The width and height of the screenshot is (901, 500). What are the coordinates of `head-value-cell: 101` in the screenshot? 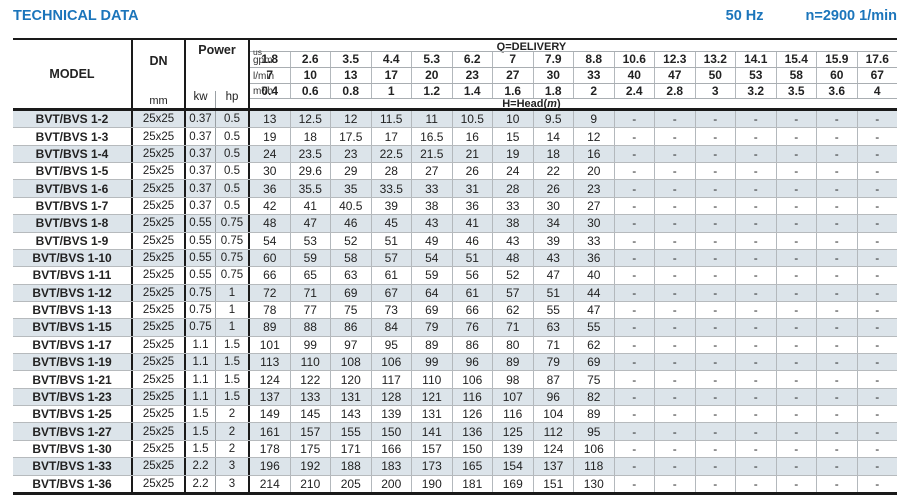 It's located at (269, 344).